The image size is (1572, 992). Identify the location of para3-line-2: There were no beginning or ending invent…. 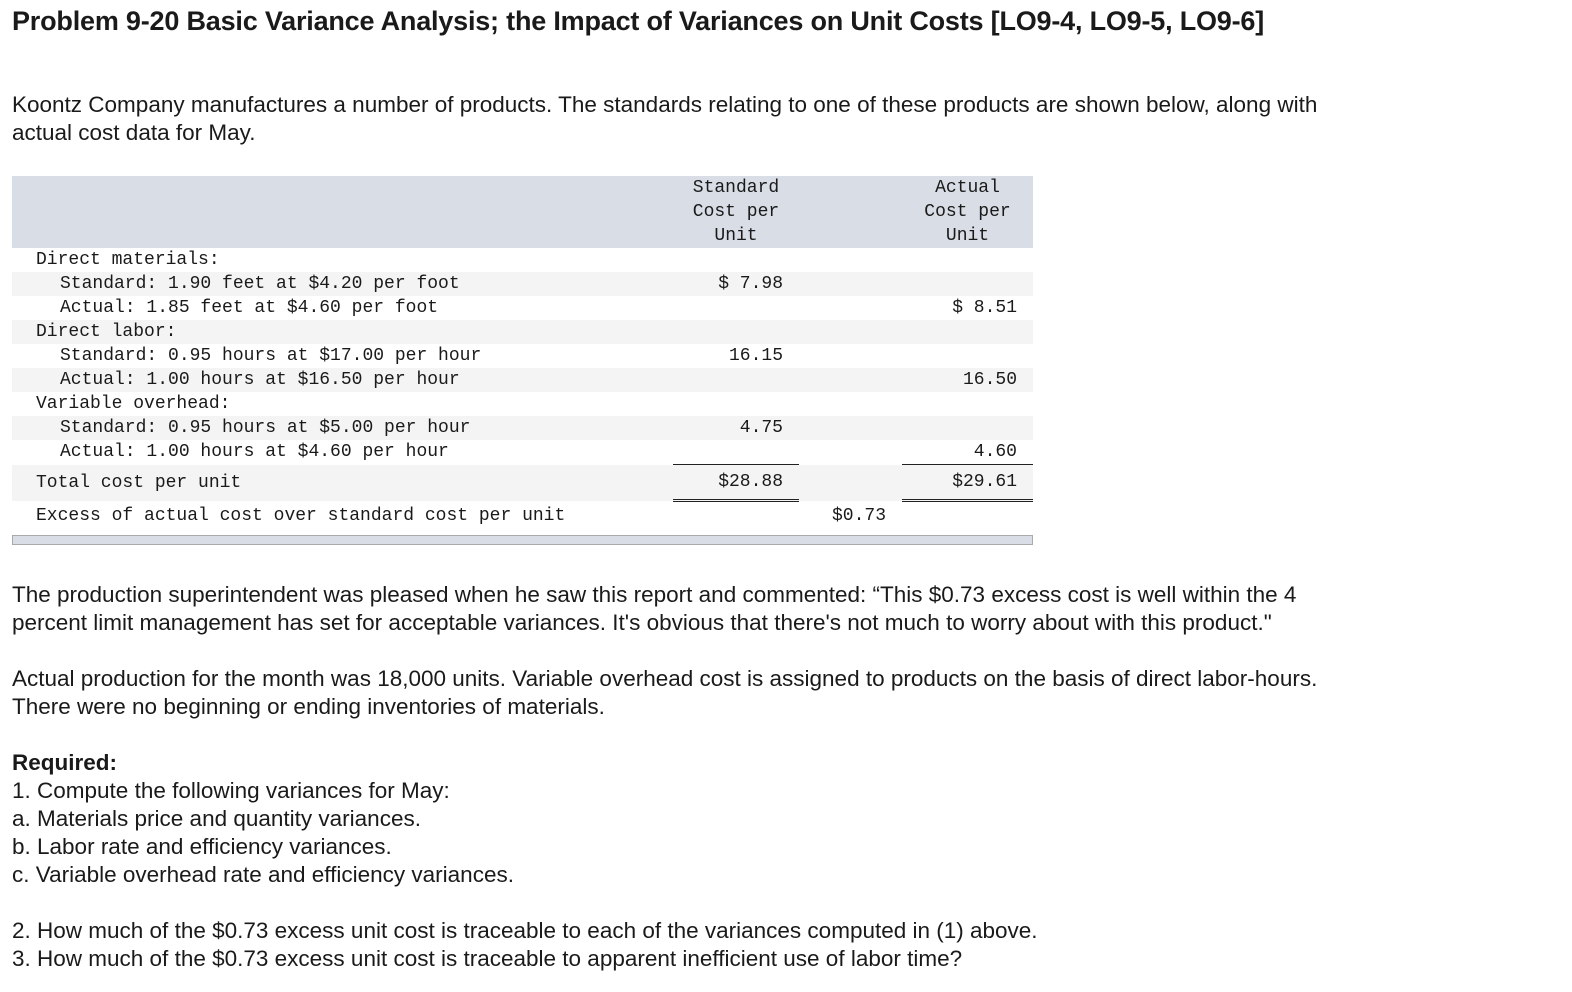
(308, 706).